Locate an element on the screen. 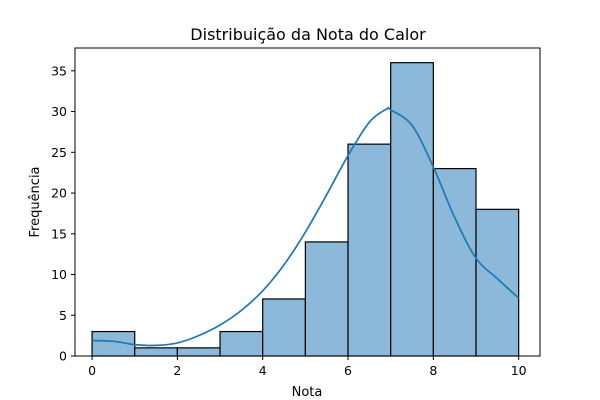  y-tick-label: 25 is located at coordinates (59, 152).